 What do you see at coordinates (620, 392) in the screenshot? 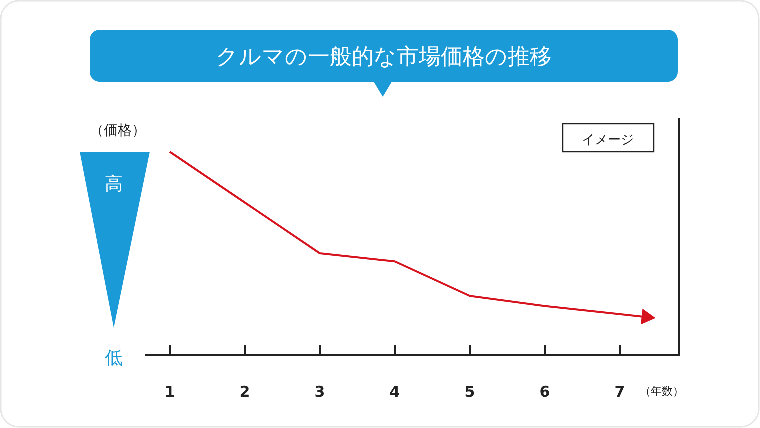
I see `x-tick-label: 7` at bounding box center [620, 392].